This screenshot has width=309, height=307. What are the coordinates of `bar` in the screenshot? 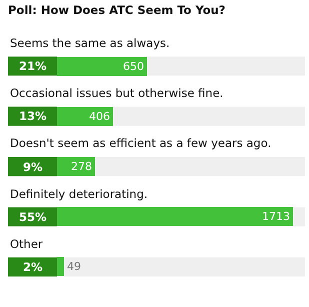 It's located at (60, 266).